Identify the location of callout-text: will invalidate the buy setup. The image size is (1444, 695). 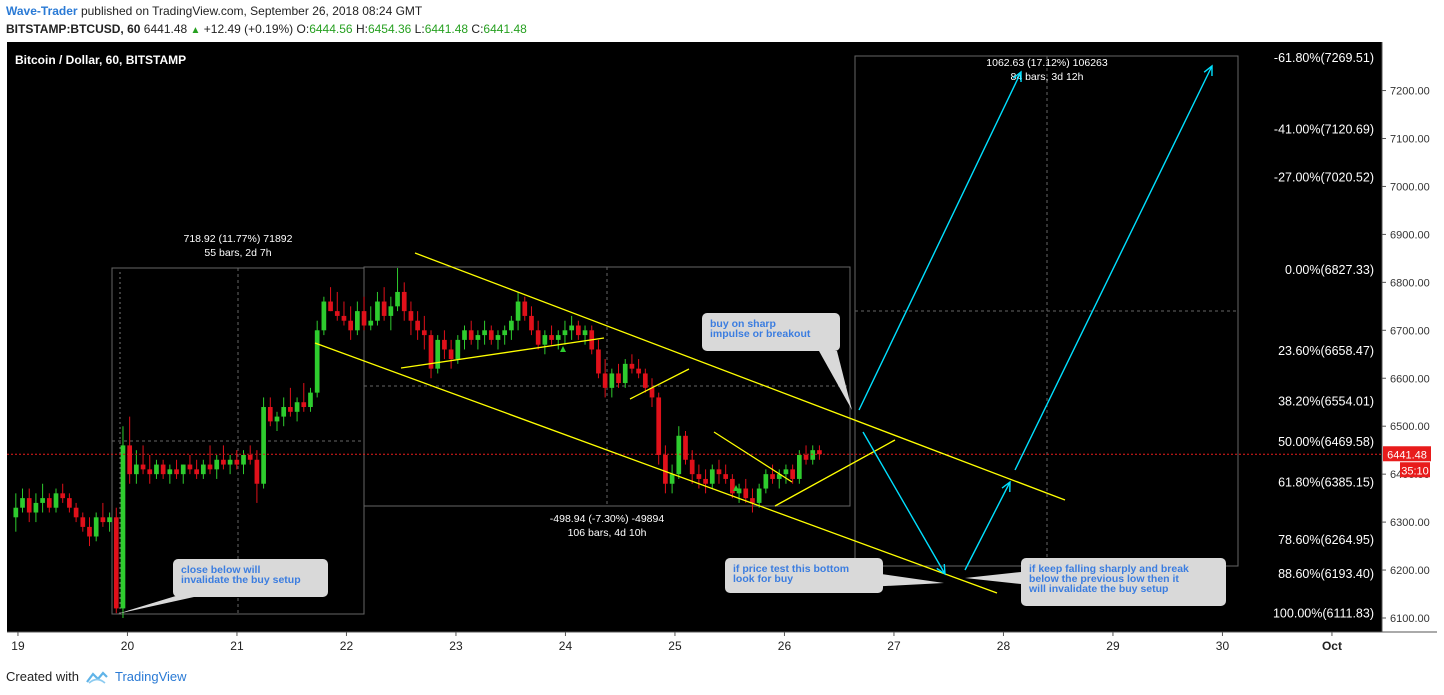
(1098, 589).